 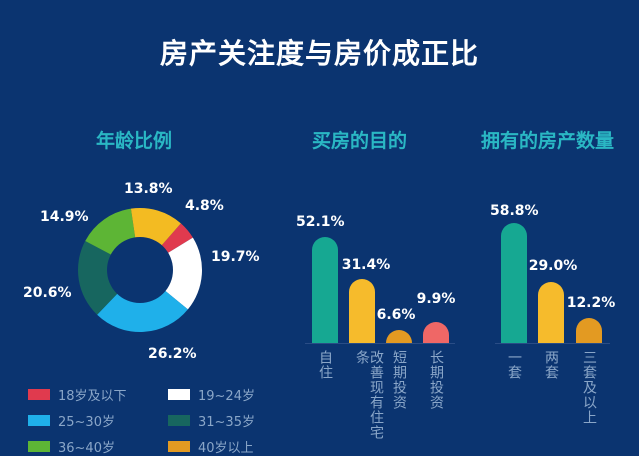 I want to click on legend-item: 31~35岁, so click(x=211, y=420).